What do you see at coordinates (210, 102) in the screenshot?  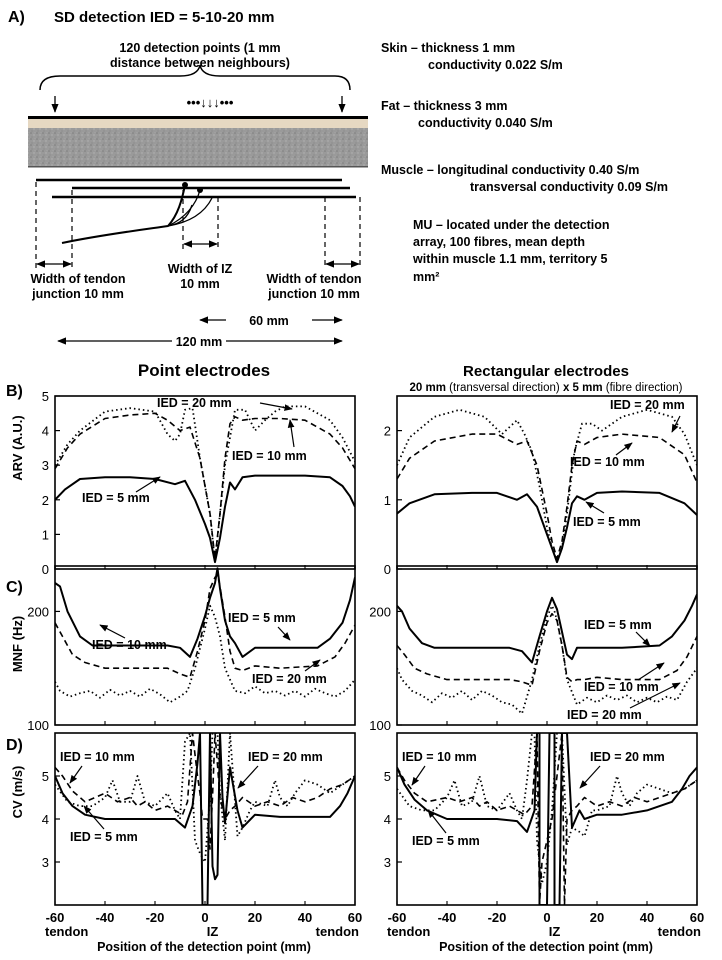 I see `detection-dots: •••↓↓↓•••` at bounding box center [210, 102].